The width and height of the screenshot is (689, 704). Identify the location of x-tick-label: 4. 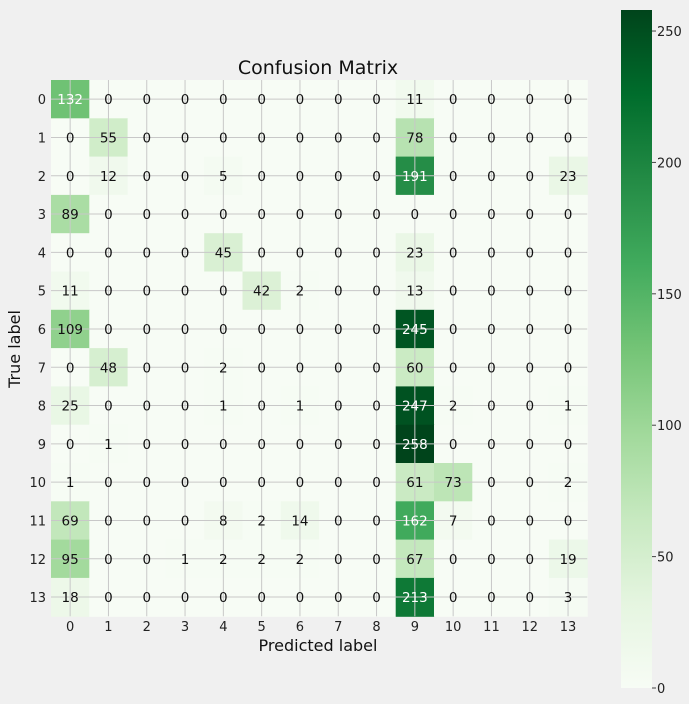
(223, 627).